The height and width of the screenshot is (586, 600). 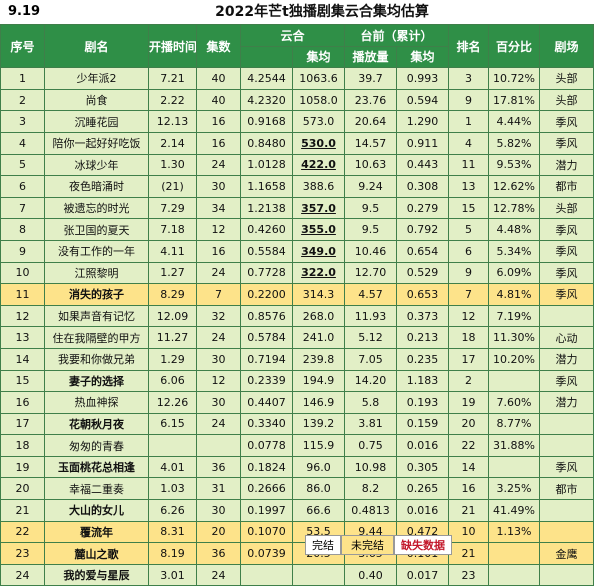 I want to click on legend-finished: 完结, so click(x=323, y=545).